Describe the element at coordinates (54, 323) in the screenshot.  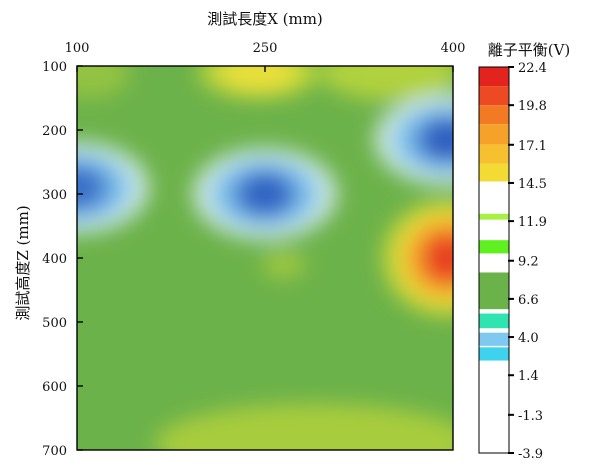
I see `y-tick-label: 500` at that location.